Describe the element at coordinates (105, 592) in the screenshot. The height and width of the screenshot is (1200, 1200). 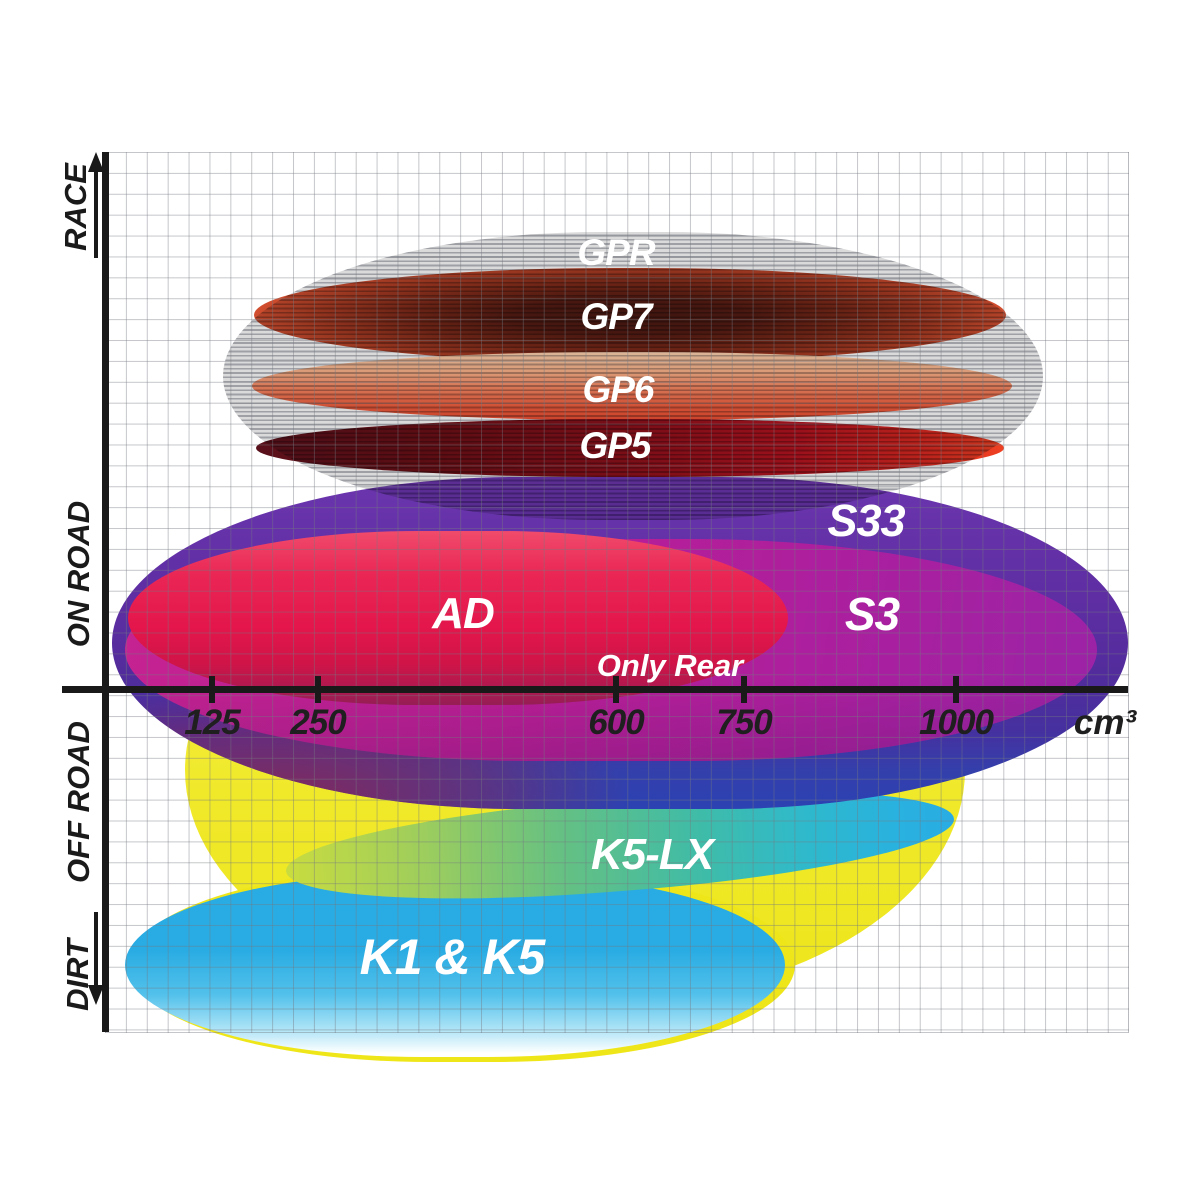
I see `y-axis-line` at that location.